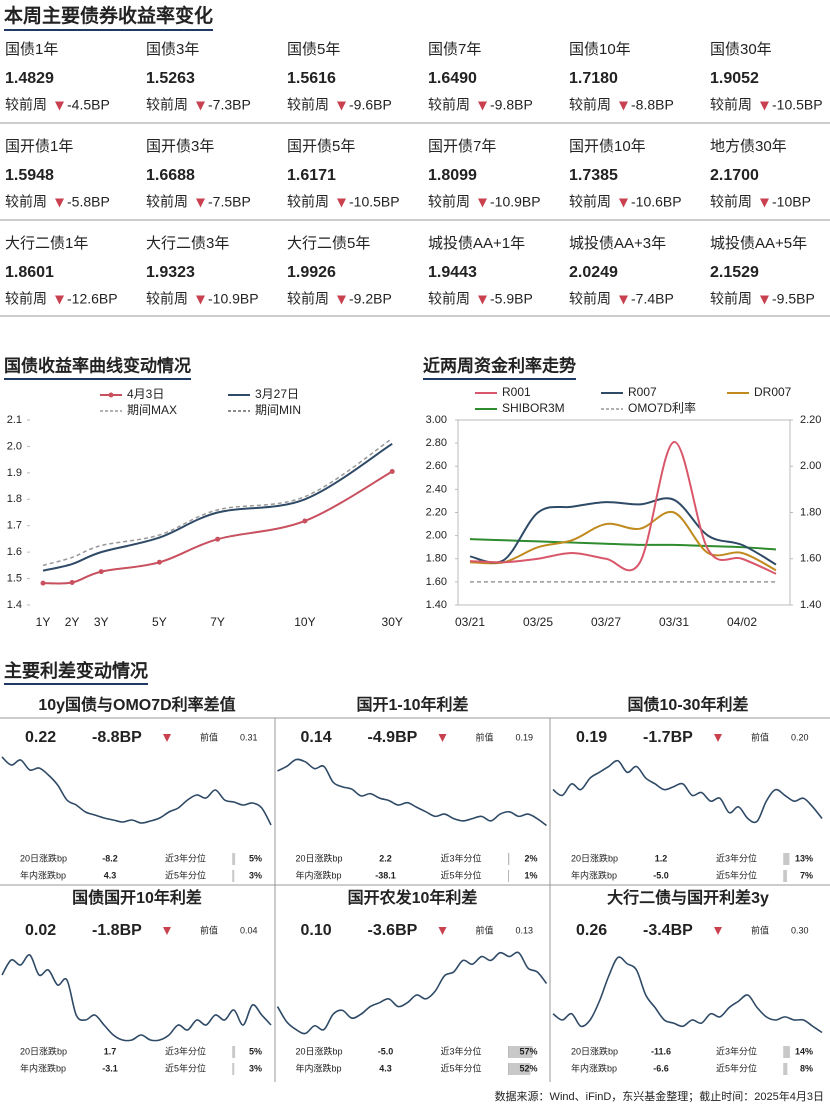  I want to click on legend-label: 4月3日, so click(145, 394).